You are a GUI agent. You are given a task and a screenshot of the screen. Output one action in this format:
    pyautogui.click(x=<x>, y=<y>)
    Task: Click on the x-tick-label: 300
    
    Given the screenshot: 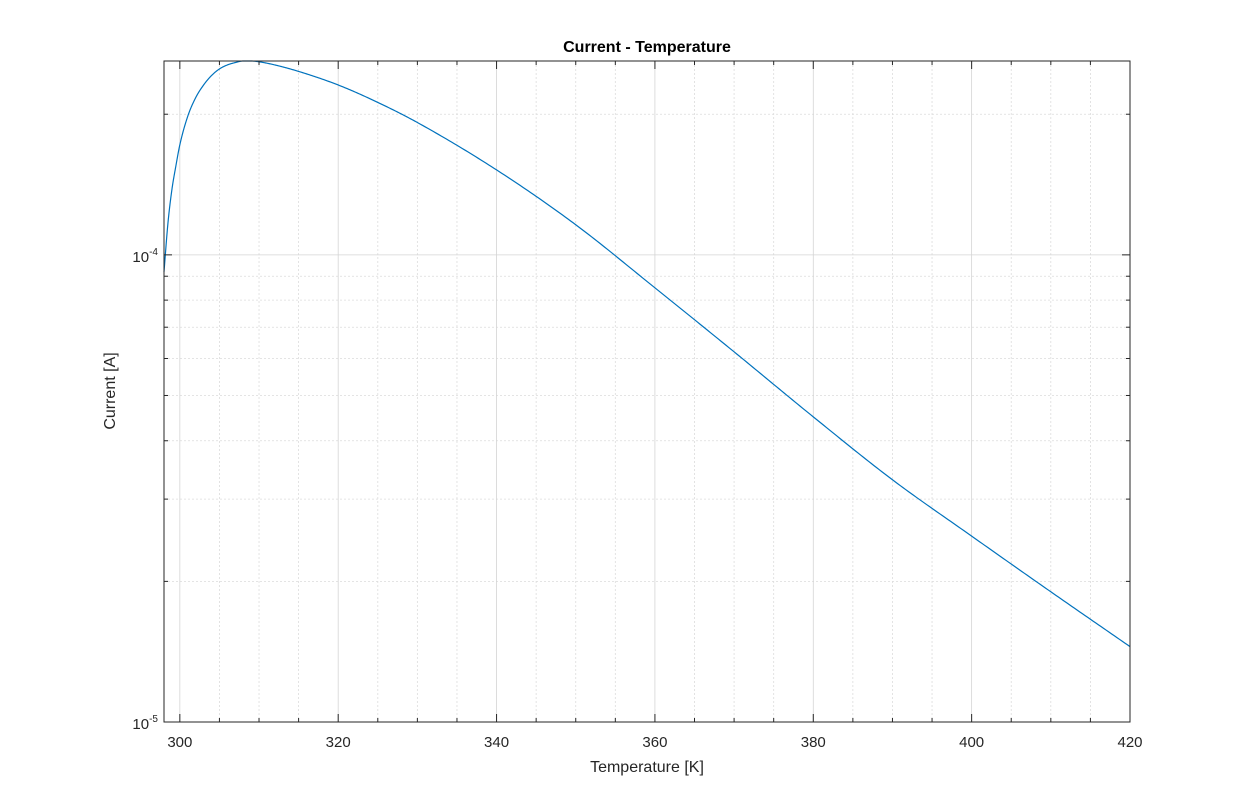 What is the action you would take?
    pyautogui.click(x=179, y=742)
    